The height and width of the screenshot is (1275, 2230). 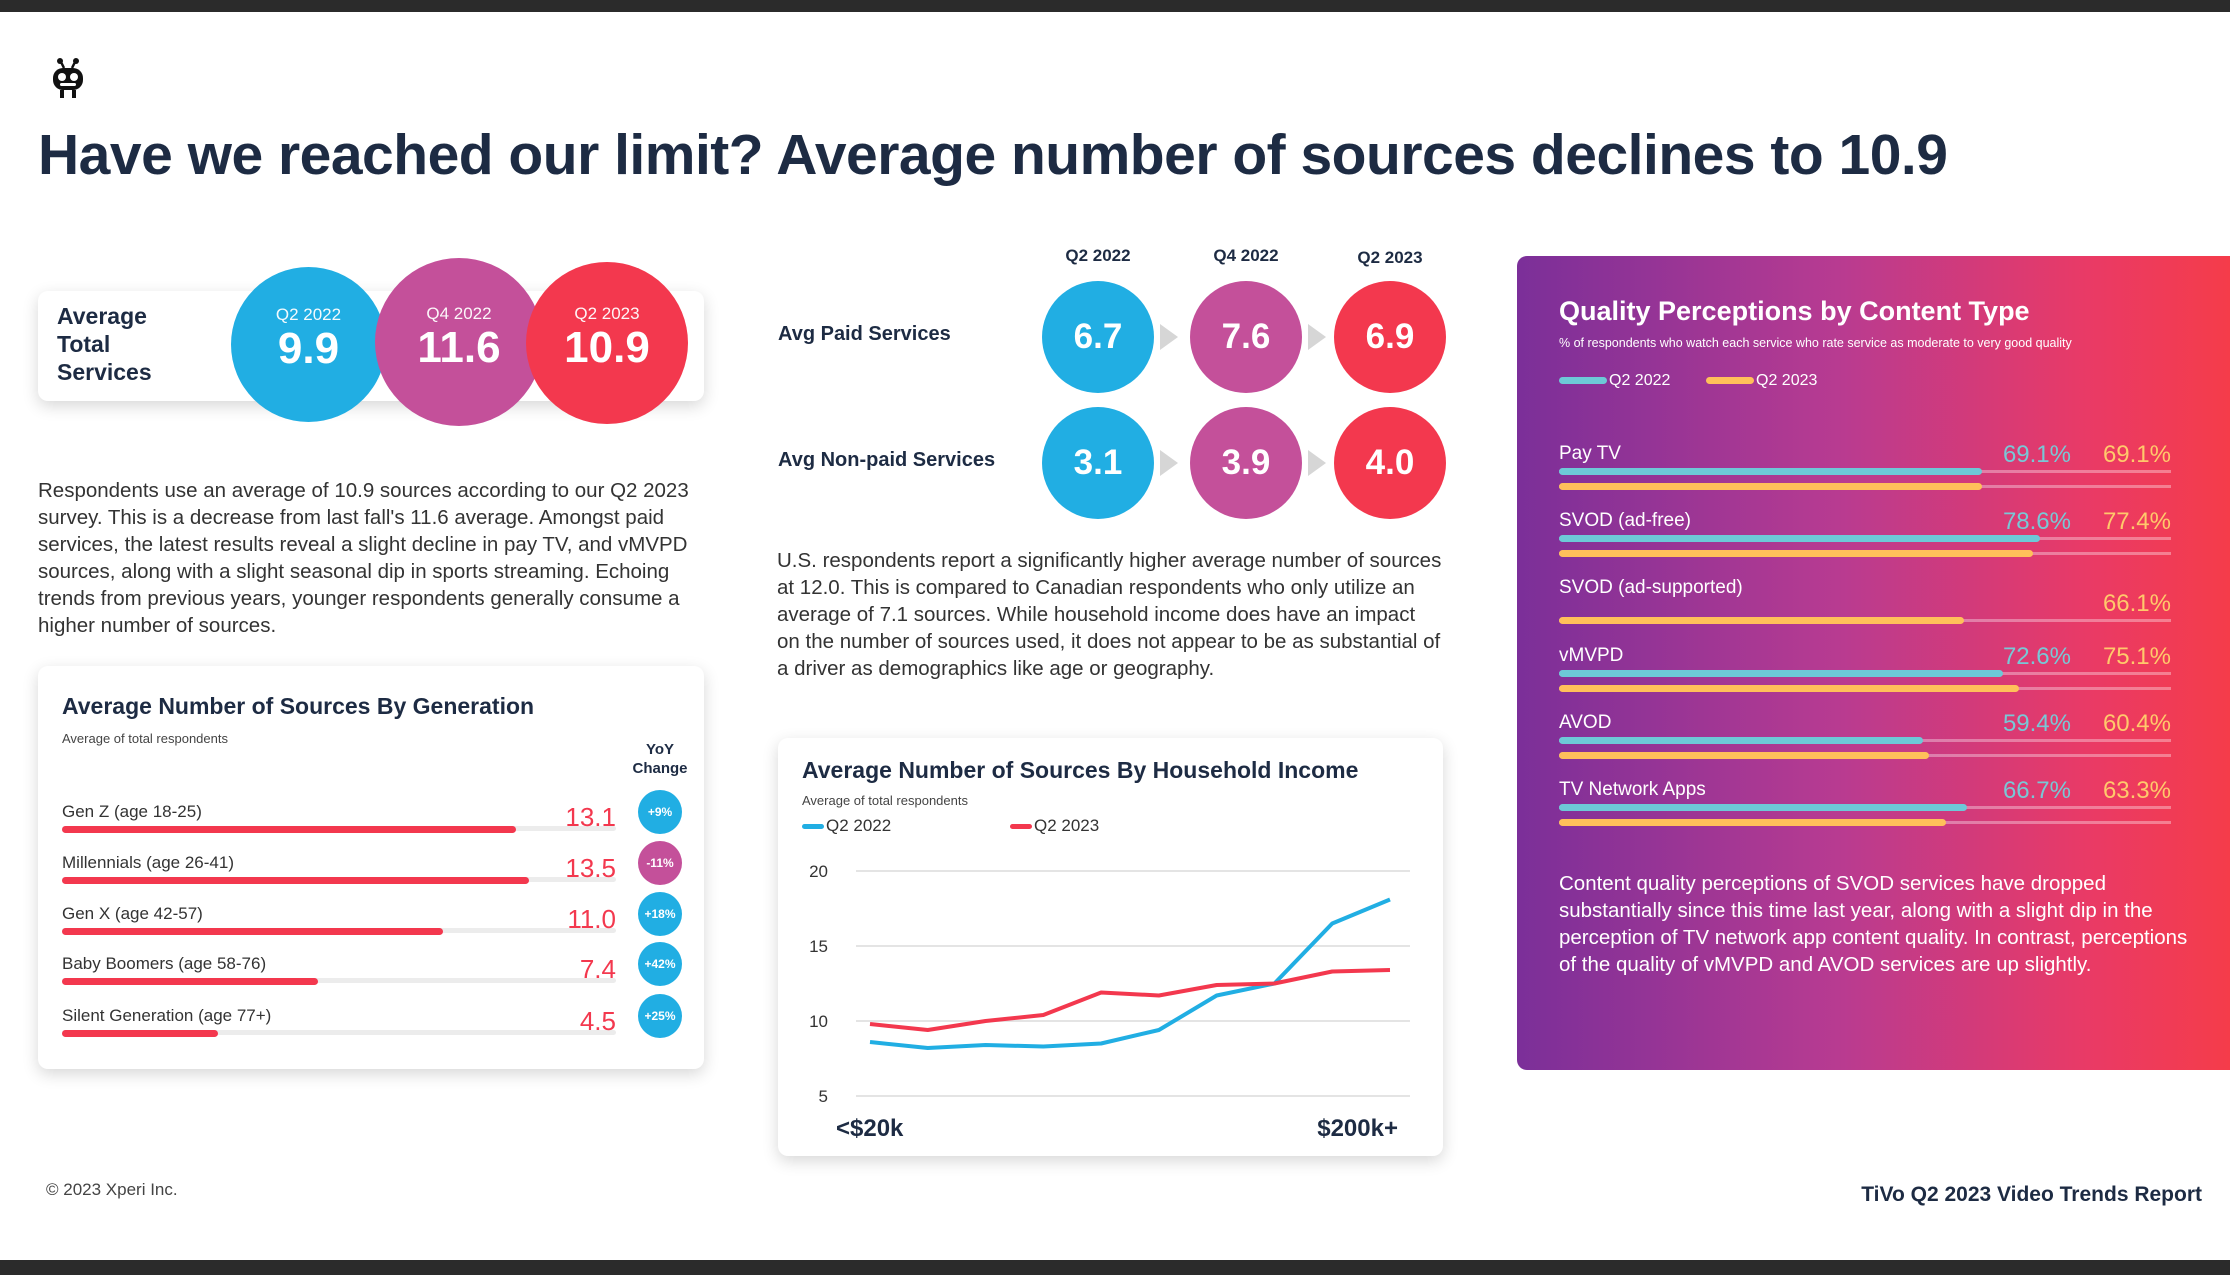 What do you see at coordinates (660, 914) in the screenshot?
I see `yoy-change-badge: +18%` at bounding box center [660, 914].